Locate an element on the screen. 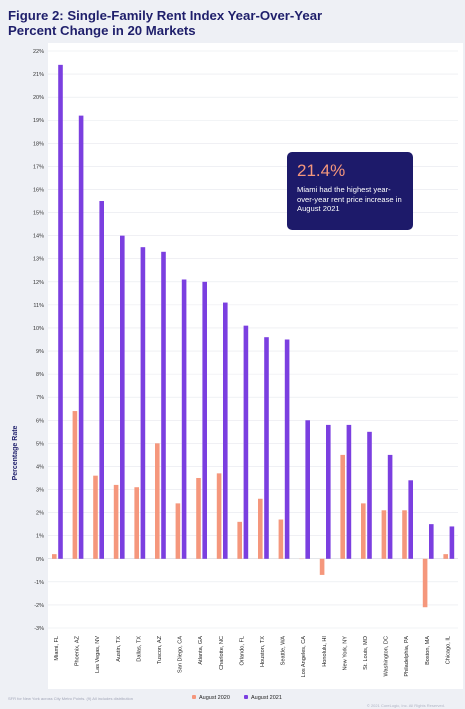  x-tick-label: Charlotte, NC is located at coordinates (222, 653).